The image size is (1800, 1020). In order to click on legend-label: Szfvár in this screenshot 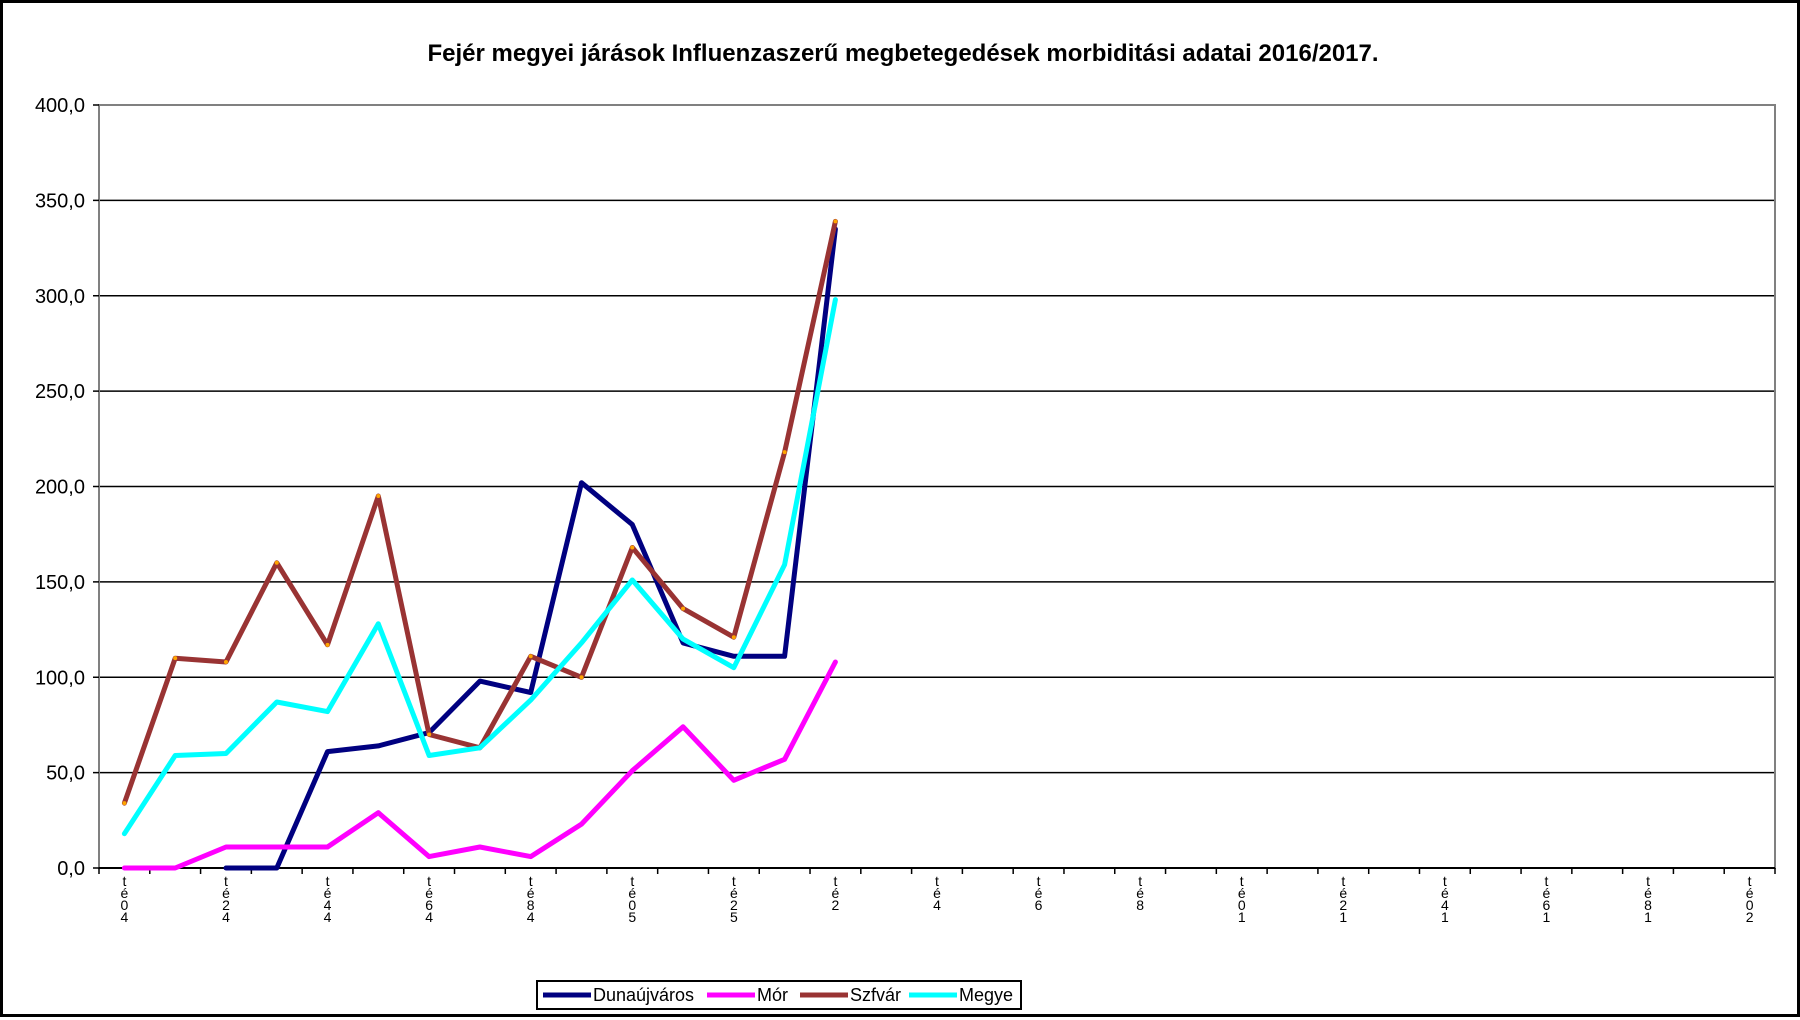, I will do `click(875, 995)`.